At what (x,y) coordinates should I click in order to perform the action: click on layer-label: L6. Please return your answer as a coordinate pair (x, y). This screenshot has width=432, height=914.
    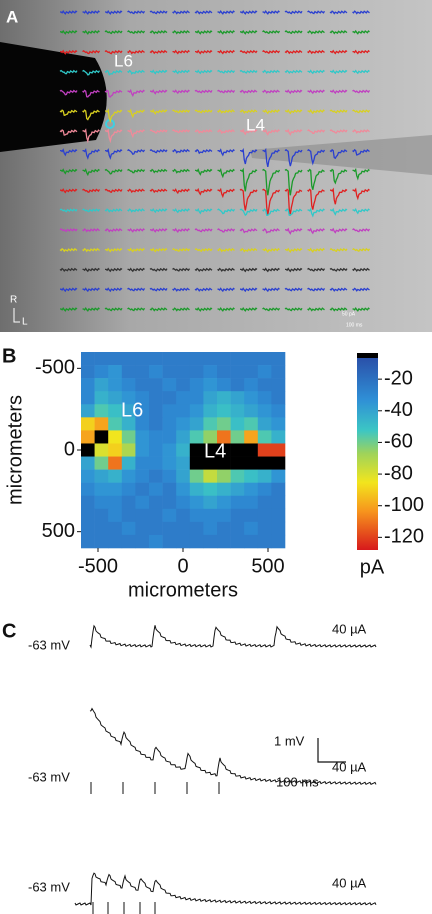
    Looking at the image, I should click on (123, 60).